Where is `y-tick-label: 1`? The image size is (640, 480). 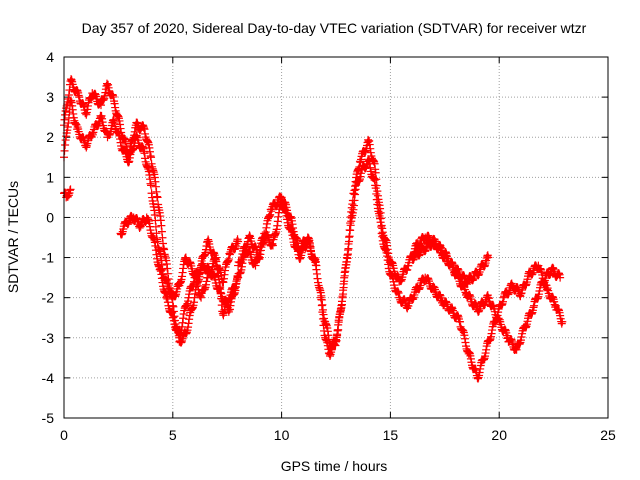
y-tick-label: 1 is located at coordinates (50, 177).